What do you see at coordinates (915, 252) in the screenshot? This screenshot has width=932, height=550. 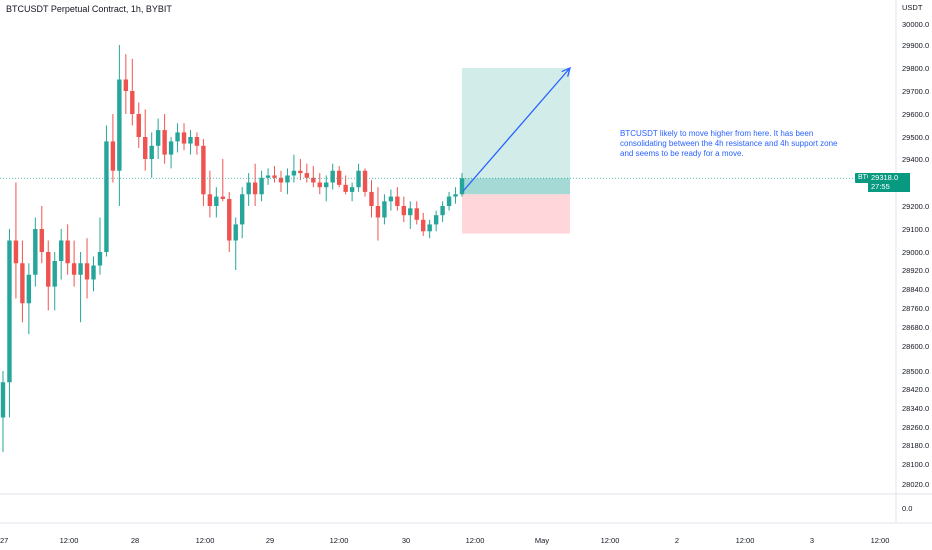 I see `y-tick-label: 29000.0` at bounding box center [915, 252].